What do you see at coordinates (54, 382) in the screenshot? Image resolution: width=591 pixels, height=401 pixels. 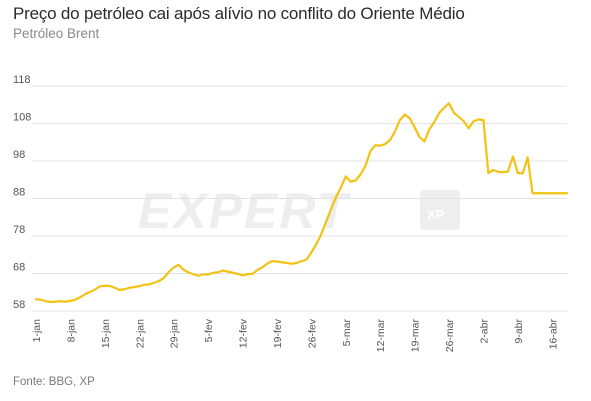 I see `source-note: Fonte: BBG, XP` at bounding box center [54, 382].